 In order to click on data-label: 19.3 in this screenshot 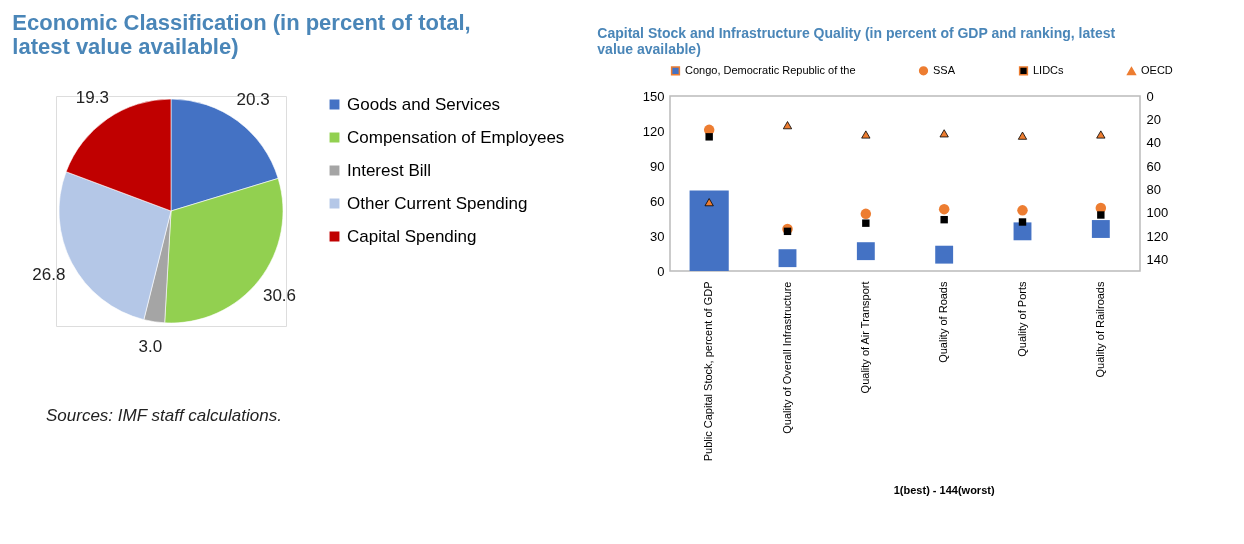, I will do `click(92, 97)`.